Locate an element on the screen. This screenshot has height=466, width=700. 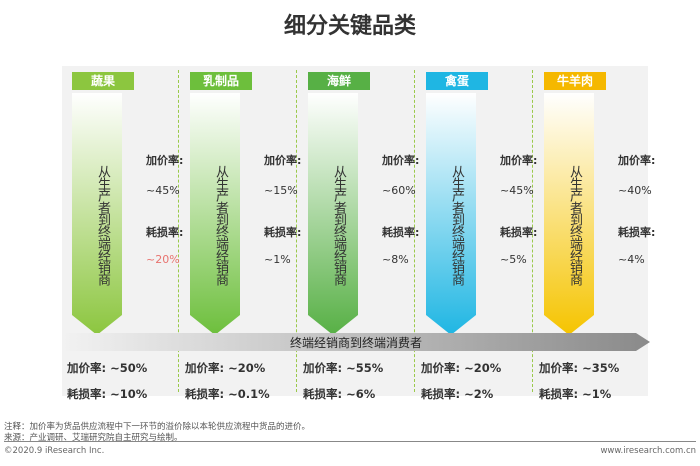
category-header: 海鲜 is located at coordinates (339, 81).